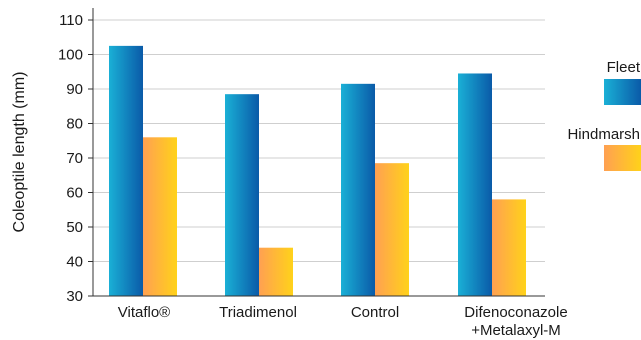 The width and height of the screenshot is (641, 340). I want to click on x-category-label: Vitaflo®, so click(144, 312).